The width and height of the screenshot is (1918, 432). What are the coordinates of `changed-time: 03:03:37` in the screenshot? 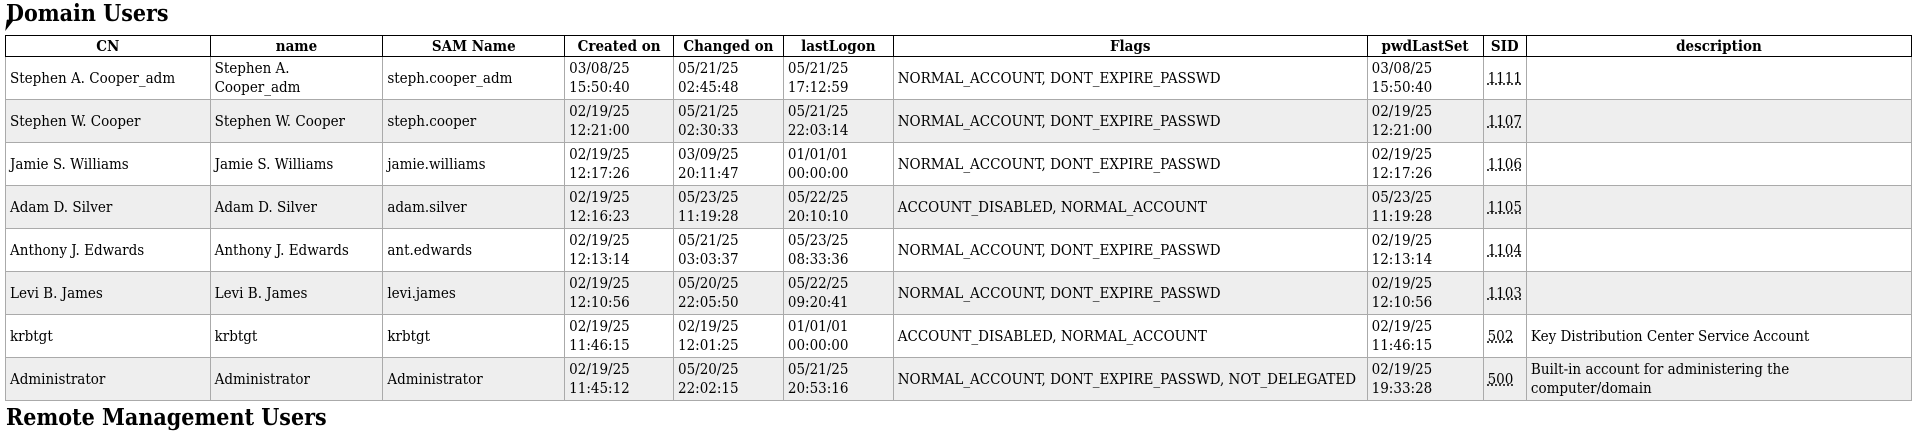 It's located at (708, 259).